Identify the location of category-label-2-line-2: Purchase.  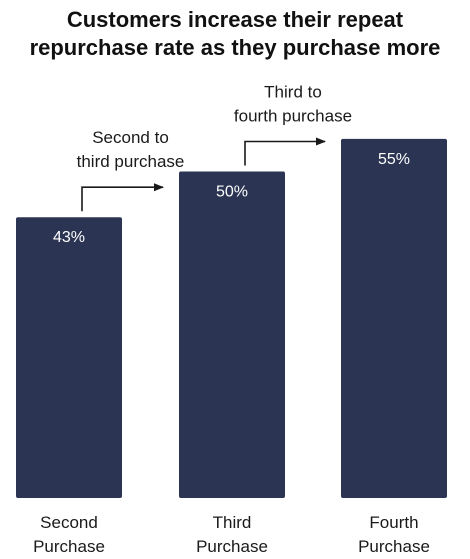
(232, 546).